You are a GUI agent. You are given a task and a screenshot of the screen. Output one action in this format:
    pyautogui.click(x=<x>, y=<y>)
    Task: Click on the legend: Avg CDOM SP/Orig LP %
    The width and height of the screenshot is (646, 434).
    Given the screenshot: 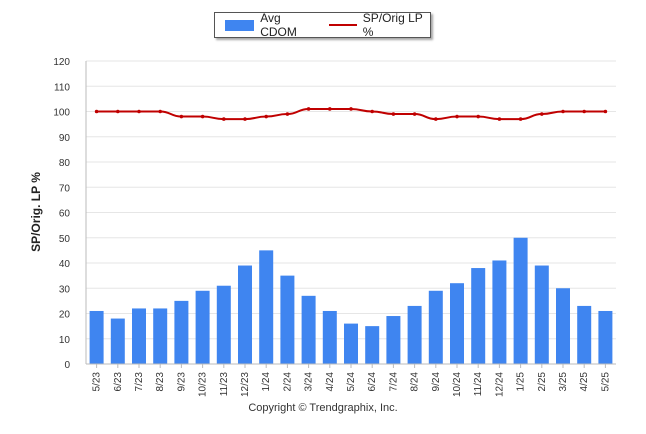 What is the action you would take?
    pyautogui.click(x=322, y=25)
    